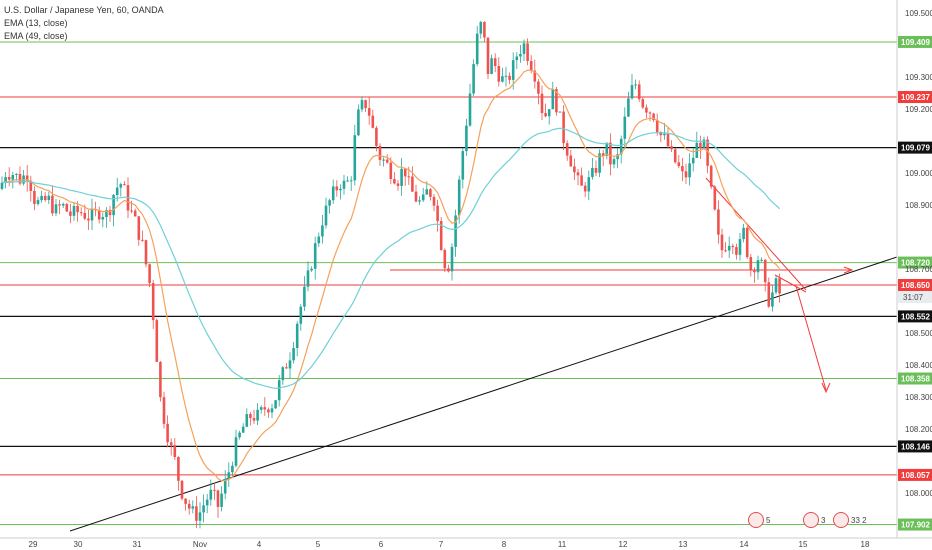 This screenshot has height=550, width=932. What do you see at coordinates (915, 379) in the screenshot?
I see `level-tag-label: 108.358` at bounding box center [915, 379].